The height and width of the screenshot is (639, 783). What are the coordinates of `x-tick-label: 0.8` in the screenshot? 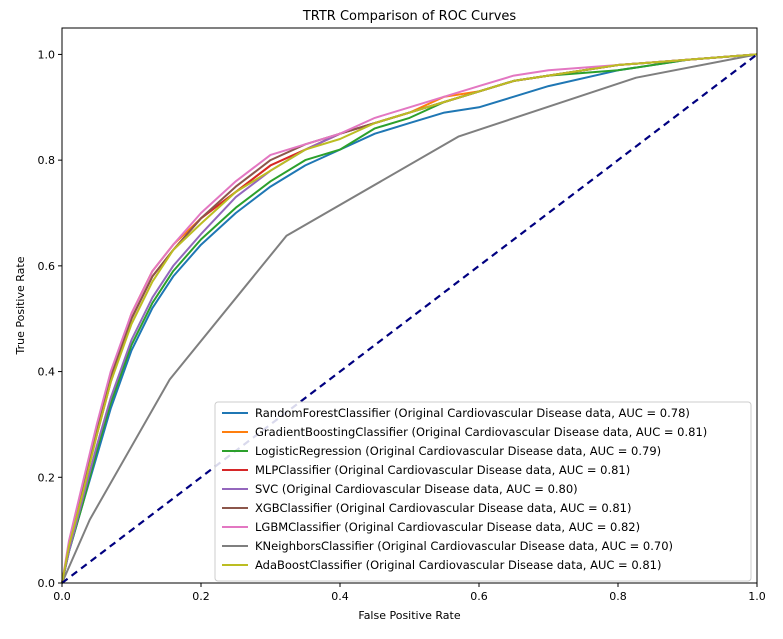 It's located at (618, 596).